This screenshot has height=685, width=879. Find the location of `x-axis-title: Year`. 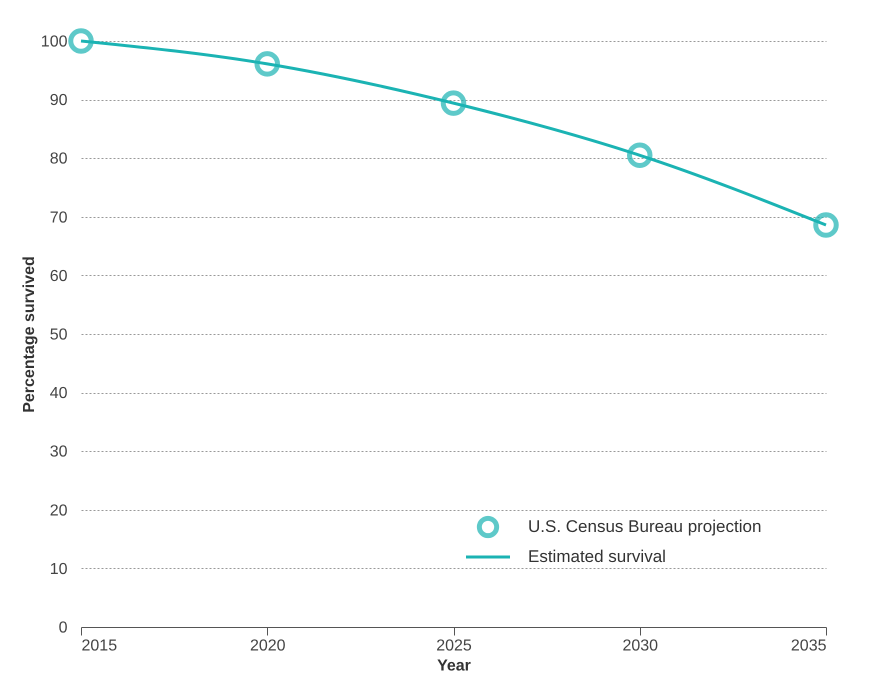

x-axis-title: Year is located at coordinates (454, 666).